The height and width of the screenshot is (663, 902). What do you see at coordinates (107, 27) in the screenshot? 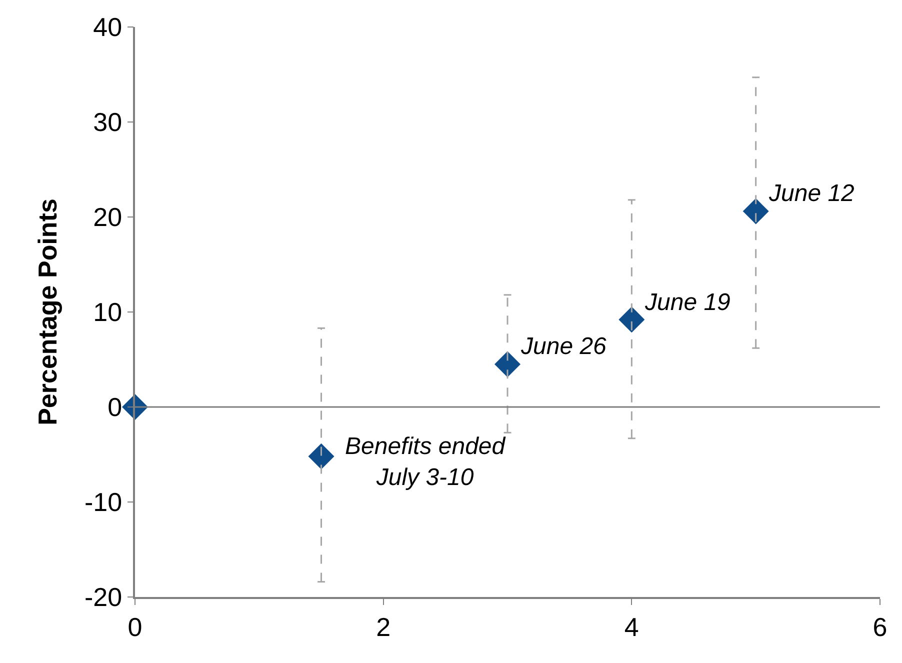
I see `y-tick-label: 40` at bounding box center [107, 27].